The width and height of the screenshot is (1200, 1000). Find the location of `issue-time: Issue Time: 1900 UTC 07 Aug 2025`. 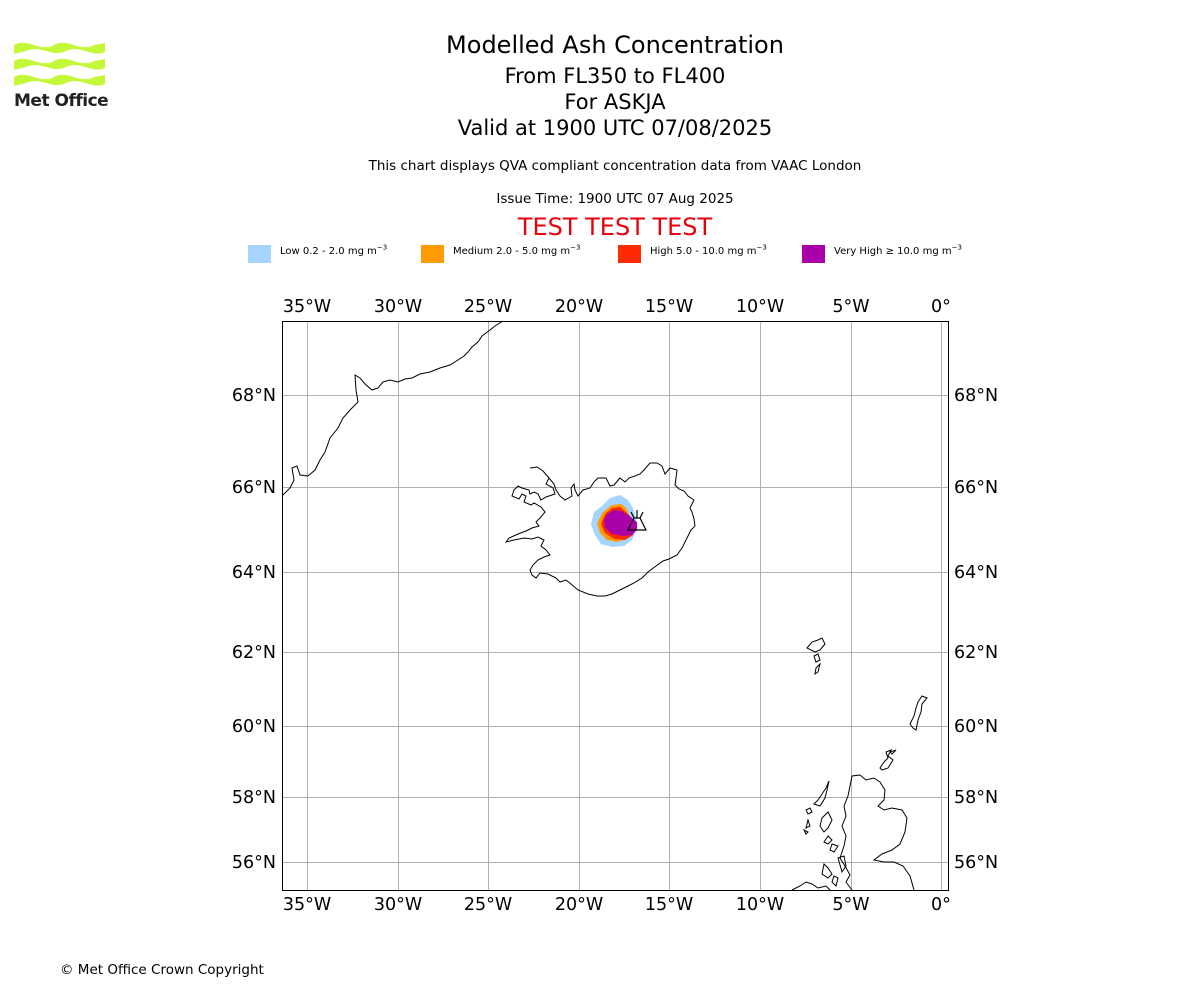

issue-time: Issue Time: 1900 UTC 07 Aug 2025 is located at coordinates (615, 199).